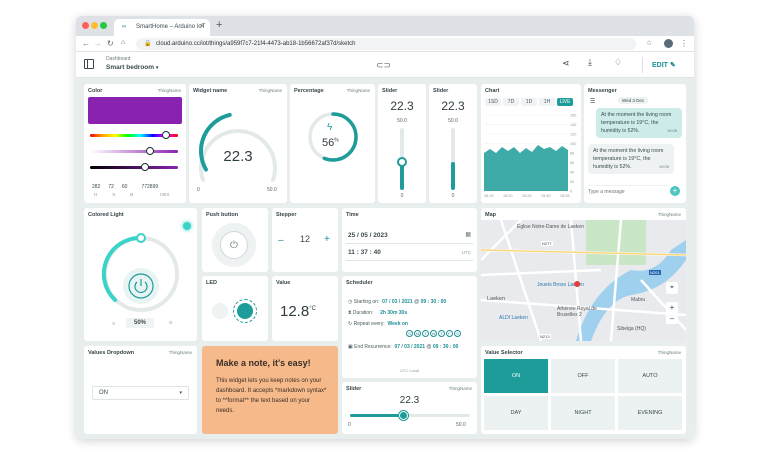  What do you see at coordinates (328, 143) in the screenshot?
I see `percent-number: 56` at bounding box center [328, 143].